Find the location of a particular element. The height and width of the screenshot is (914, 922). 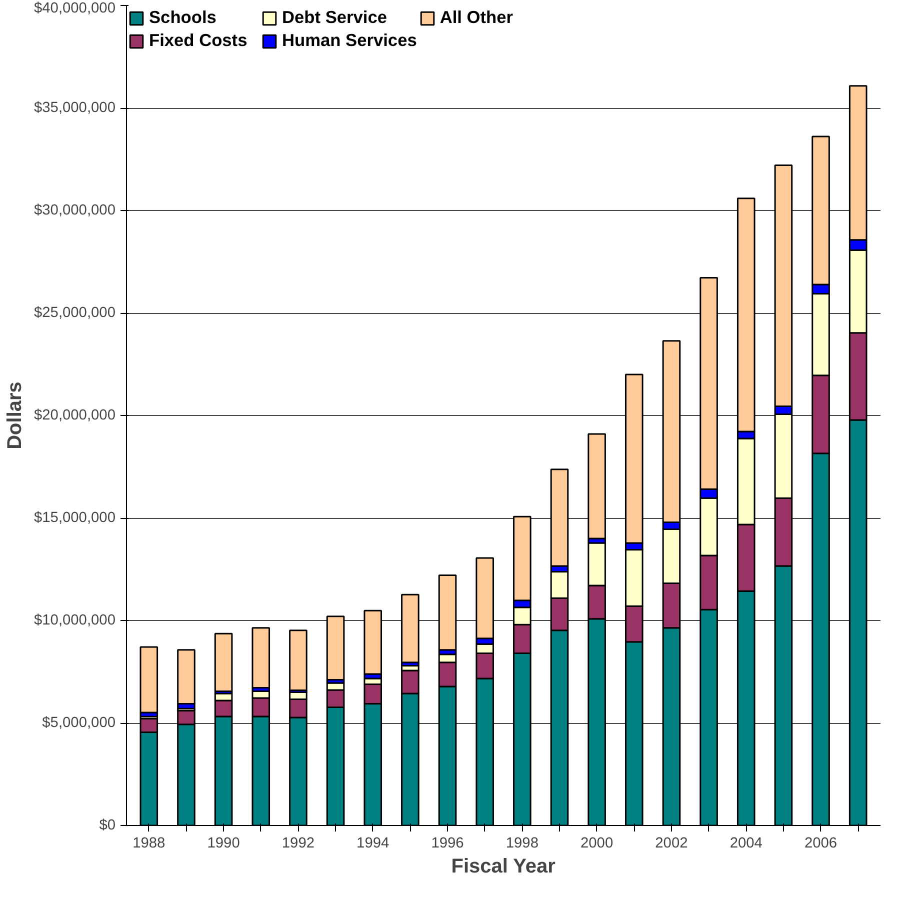

x-tick-label: 2004 is located at coordinates (746, 844).